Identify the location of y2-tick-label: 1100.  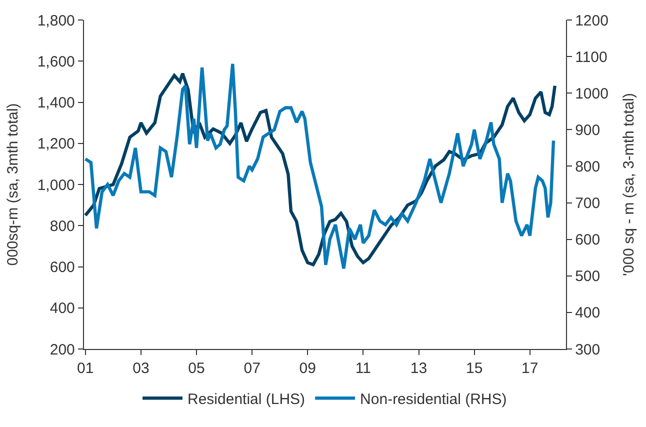
(591, 57).